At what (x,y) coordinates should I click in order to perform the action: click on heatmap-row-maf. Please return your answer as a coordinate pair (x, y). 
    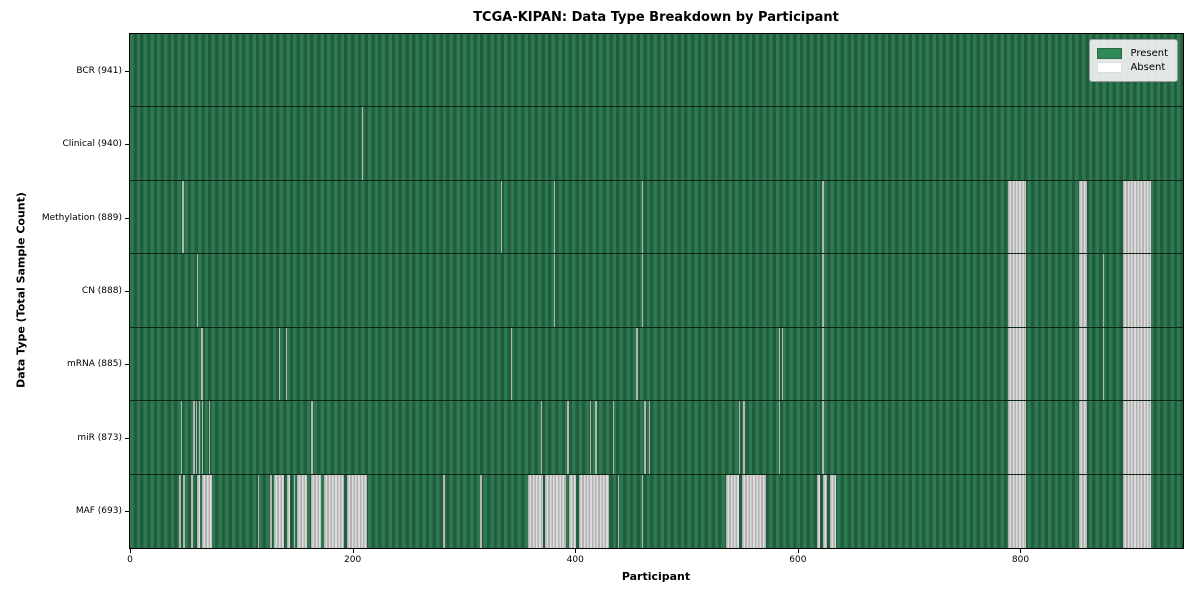
    Looking at the image, I should click on (656, 511).